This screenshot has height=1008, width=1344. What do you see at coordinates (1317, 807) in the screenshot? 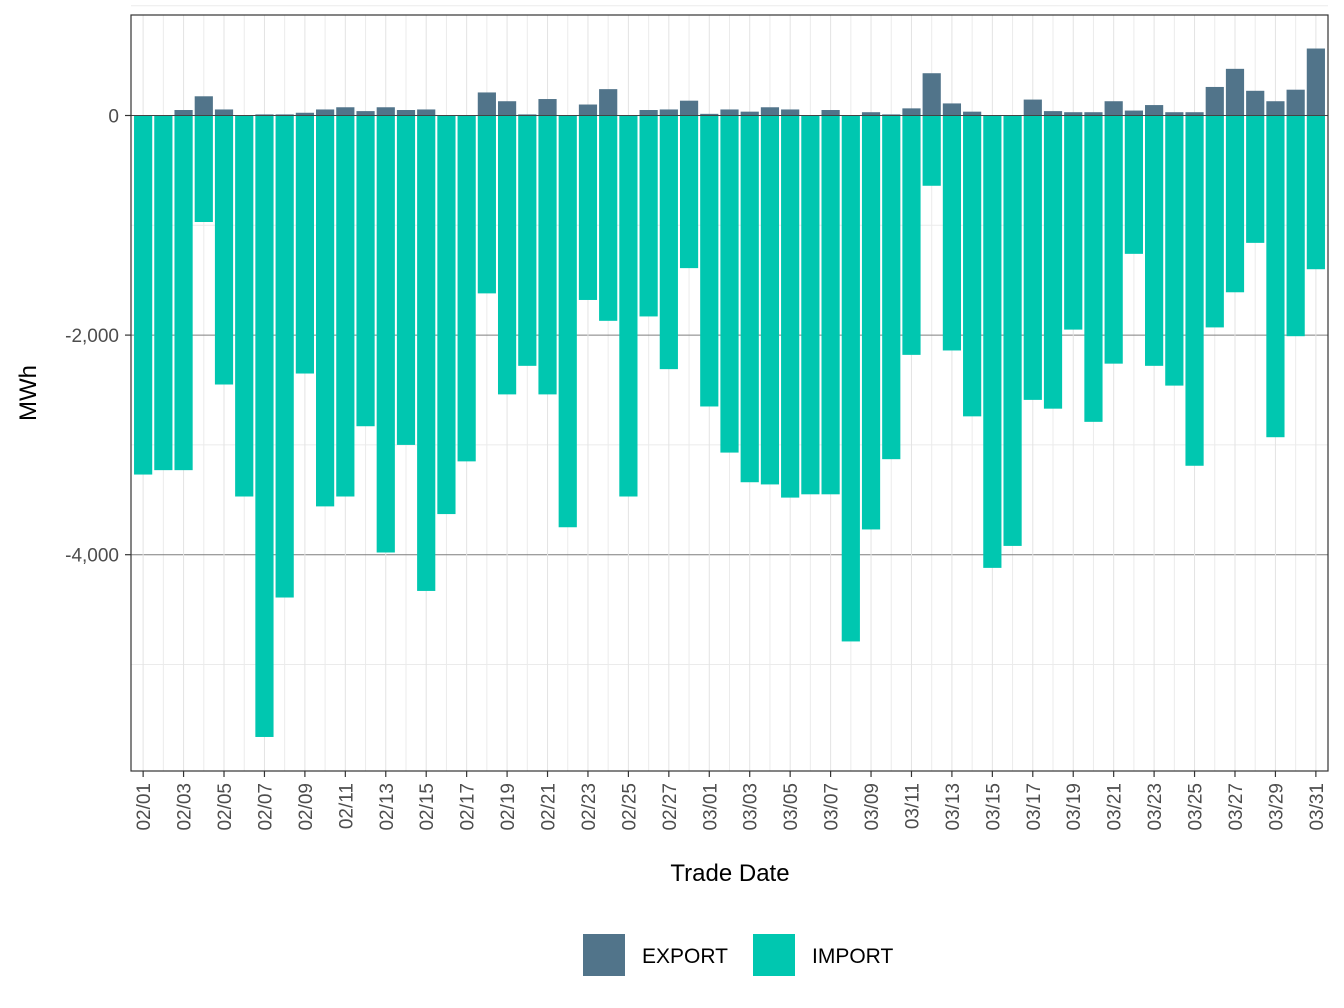
I see `x-tick-label: 03/31` at bounding box center [1317, 807].